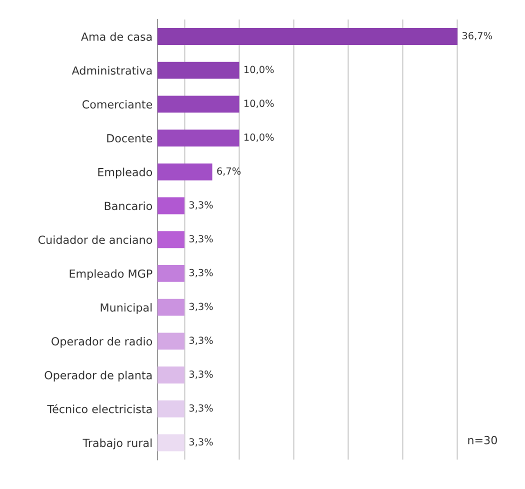 The height and width of the screenshot is (489, 525). I want to click on y-tick-label: Bancario, so click(128, 206).